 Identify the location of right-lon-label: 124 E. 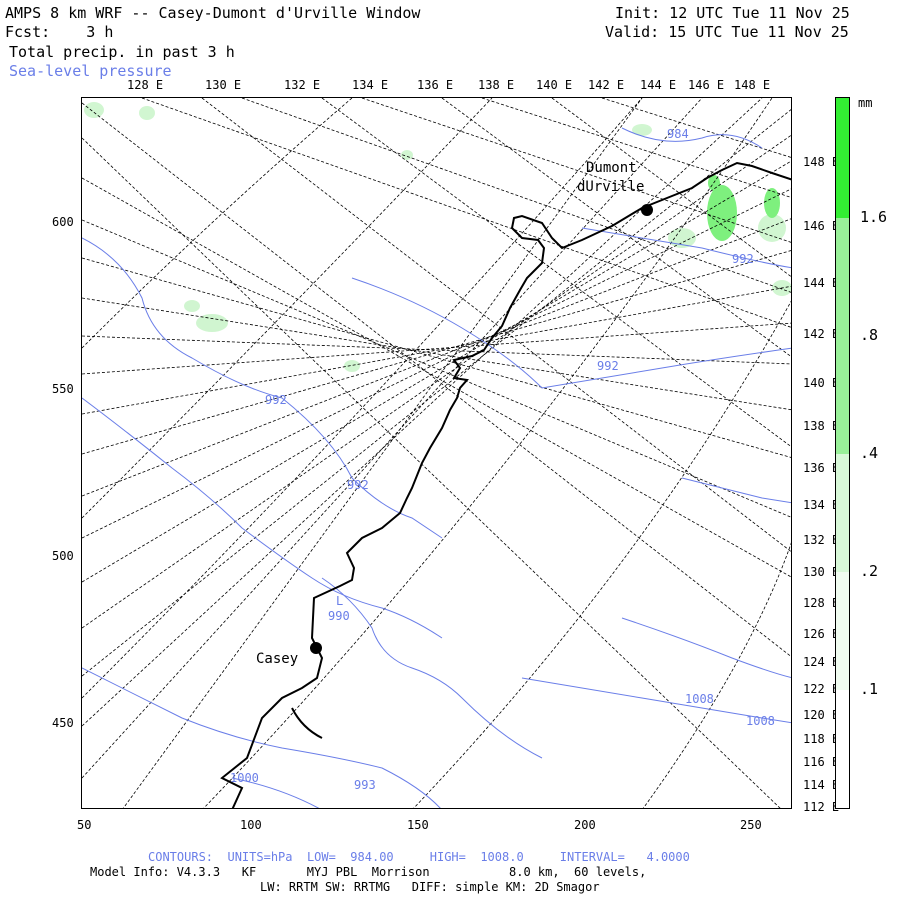
(821, 662).